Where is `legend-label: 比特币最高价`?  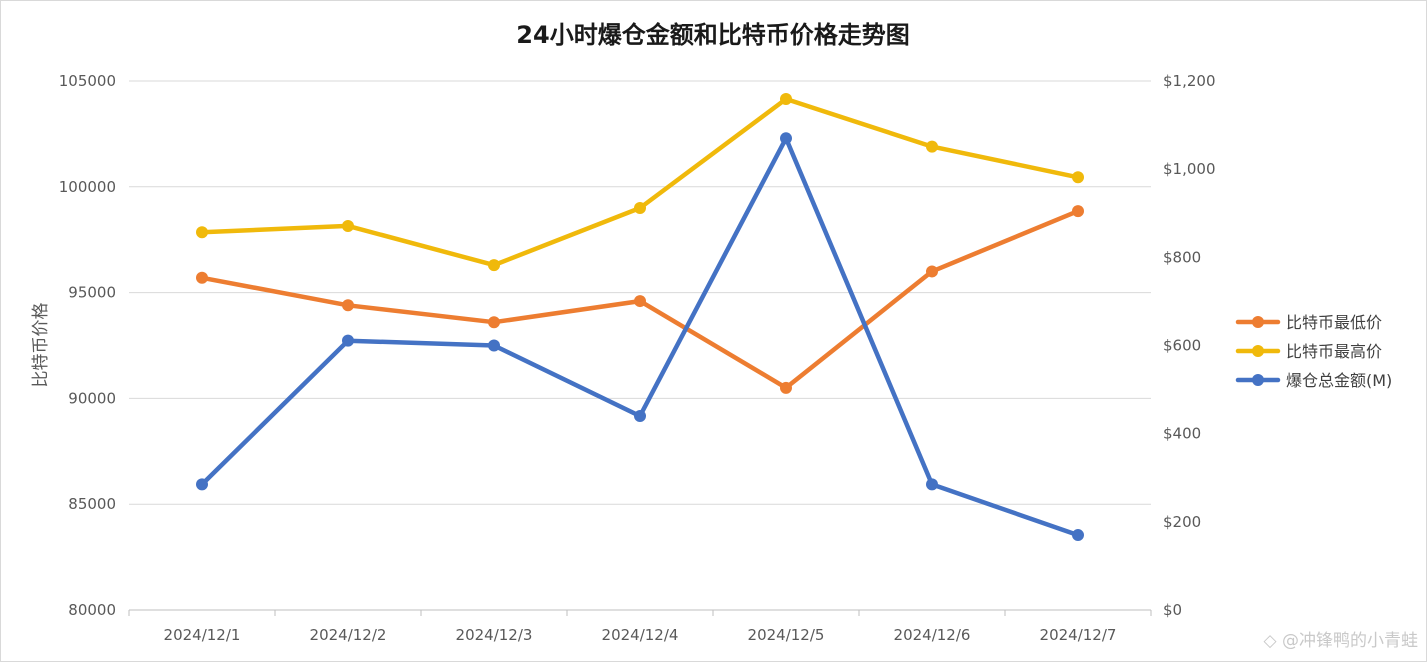
legend-label: 比特币最高价 is located at coordinates (1334, 351).